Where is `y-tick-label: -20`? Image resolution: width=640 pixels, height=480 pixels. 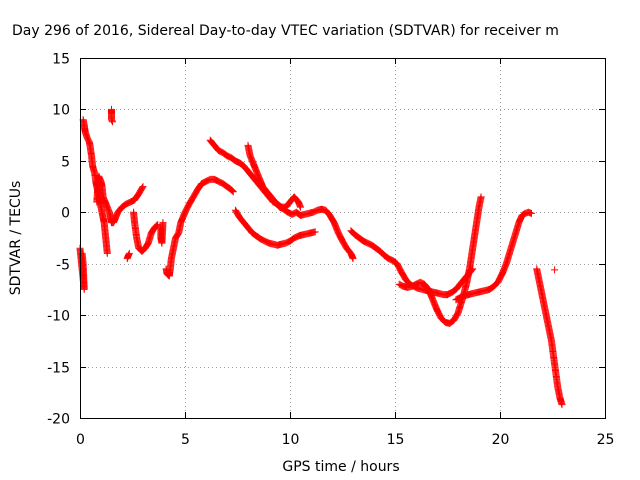
y-tick-label: -20 is located at coordinates (58, 420).